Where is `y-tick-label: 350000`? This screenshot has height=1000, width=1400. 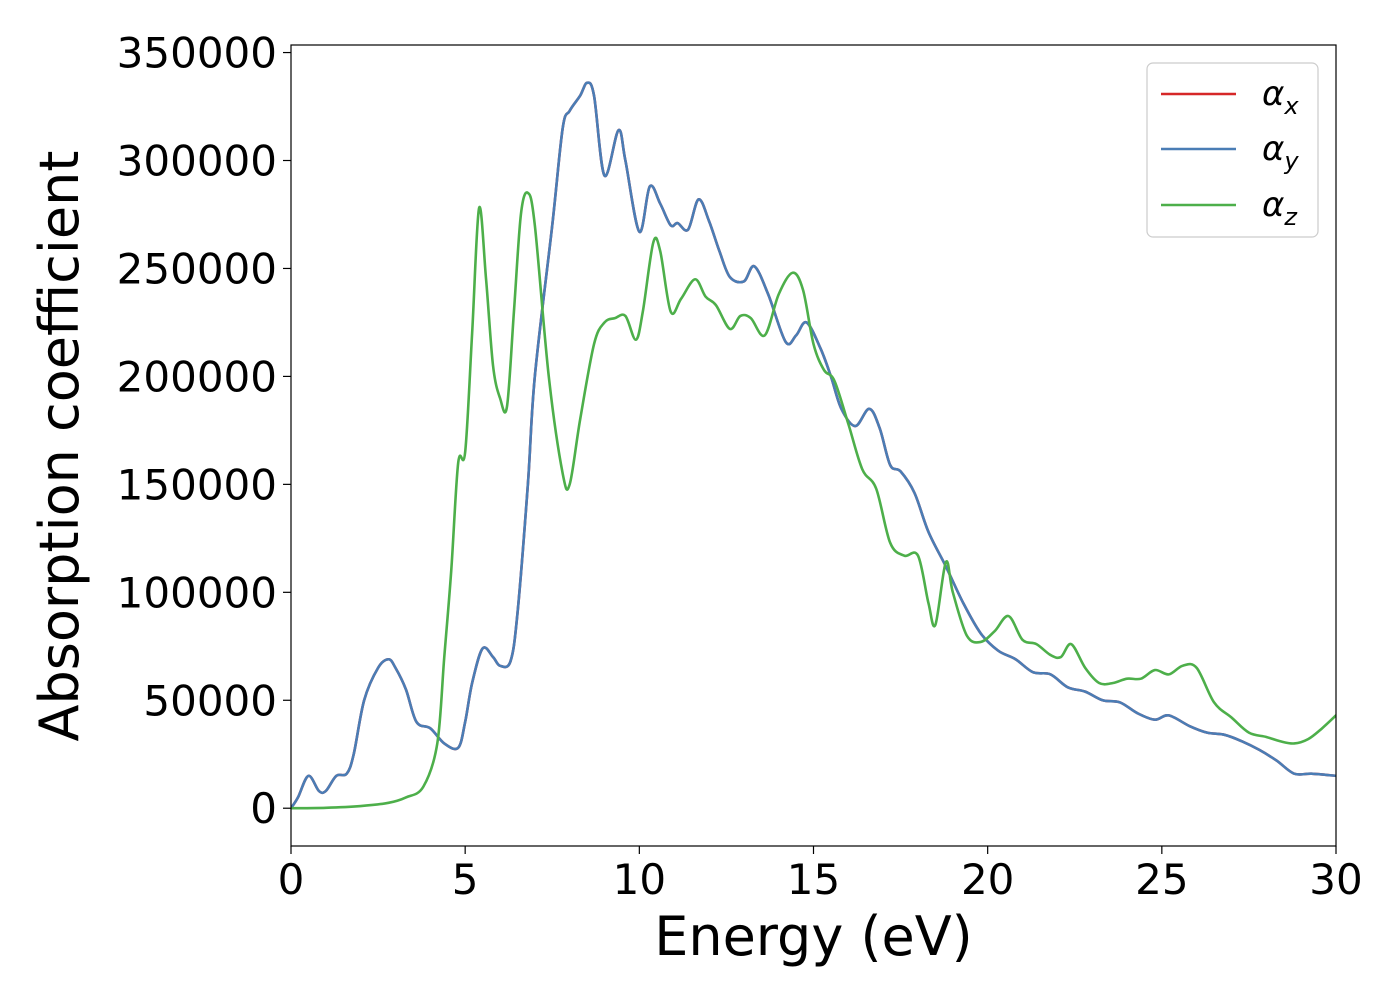 y-tick-label: 350000 is located at coordinates (197, 53).